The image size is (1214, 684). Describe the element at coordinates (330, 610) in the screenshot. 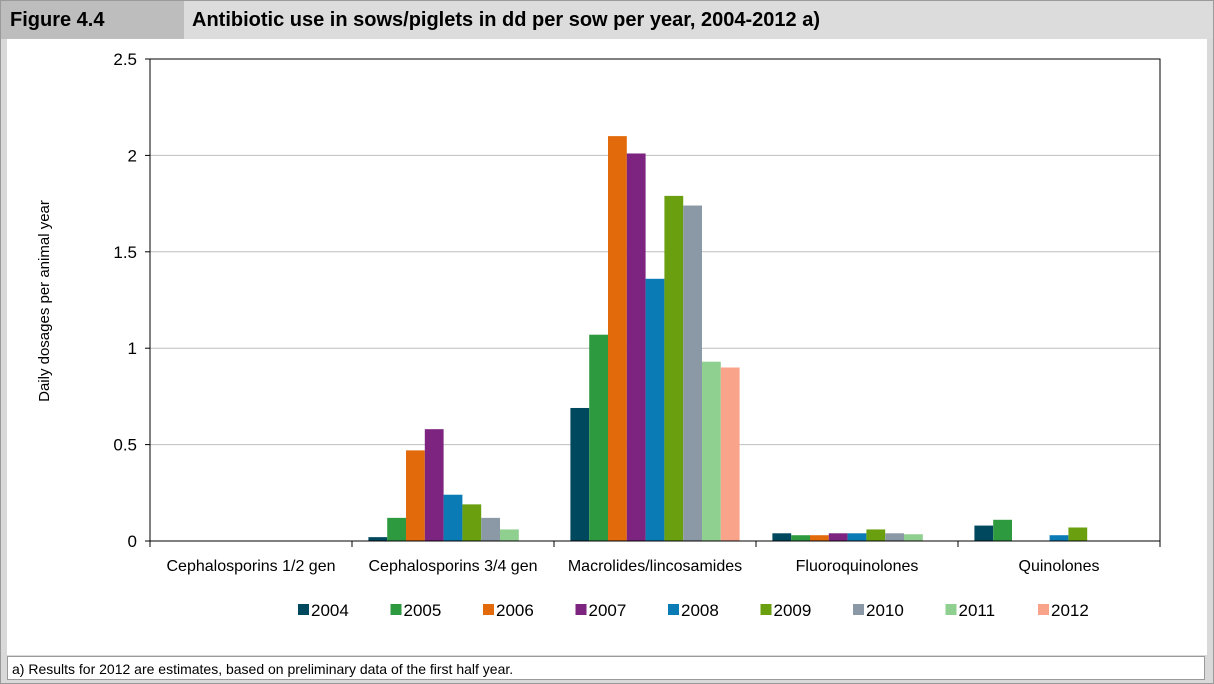

I see `legend-label: 2004` at that location.